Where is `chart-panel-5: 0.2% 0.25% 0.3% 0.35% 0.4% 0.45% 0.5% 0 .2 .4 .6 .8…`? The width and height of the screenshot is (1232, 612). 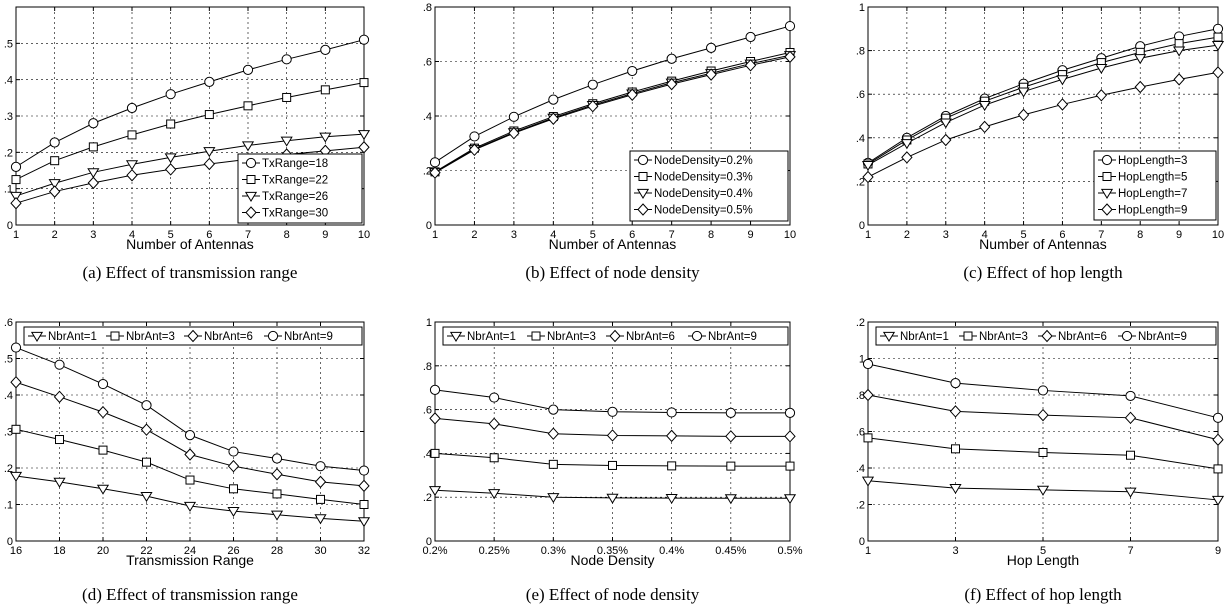 chart-panel-5: 0.2% 0.25% 0.3% 0.35% 0.4% 0.45% 0.5% 0 .2 .4 .6 .8… is located at coordinates (612, 460).